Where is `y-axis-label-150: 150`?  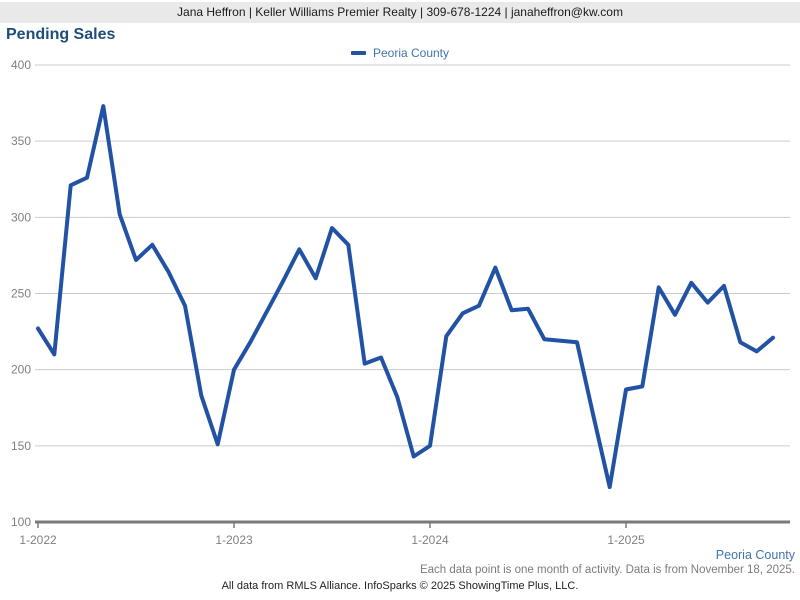 y-axis-label-150: 150 is located at coordinates (21, 446).